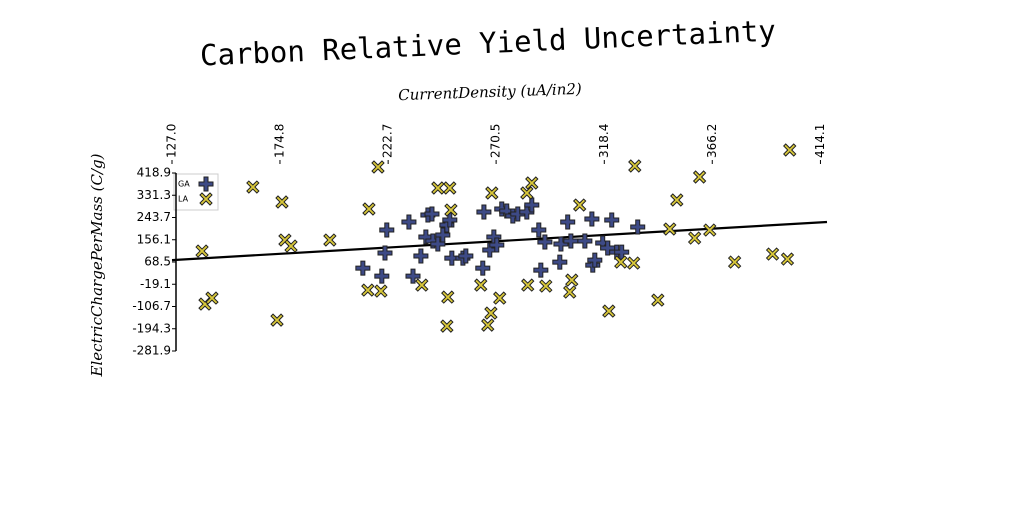  Describe the element at coordinates (487, 42) in the screenshot. I see `chart-title: Carbon Relative Yield Uncertainty` at that location.